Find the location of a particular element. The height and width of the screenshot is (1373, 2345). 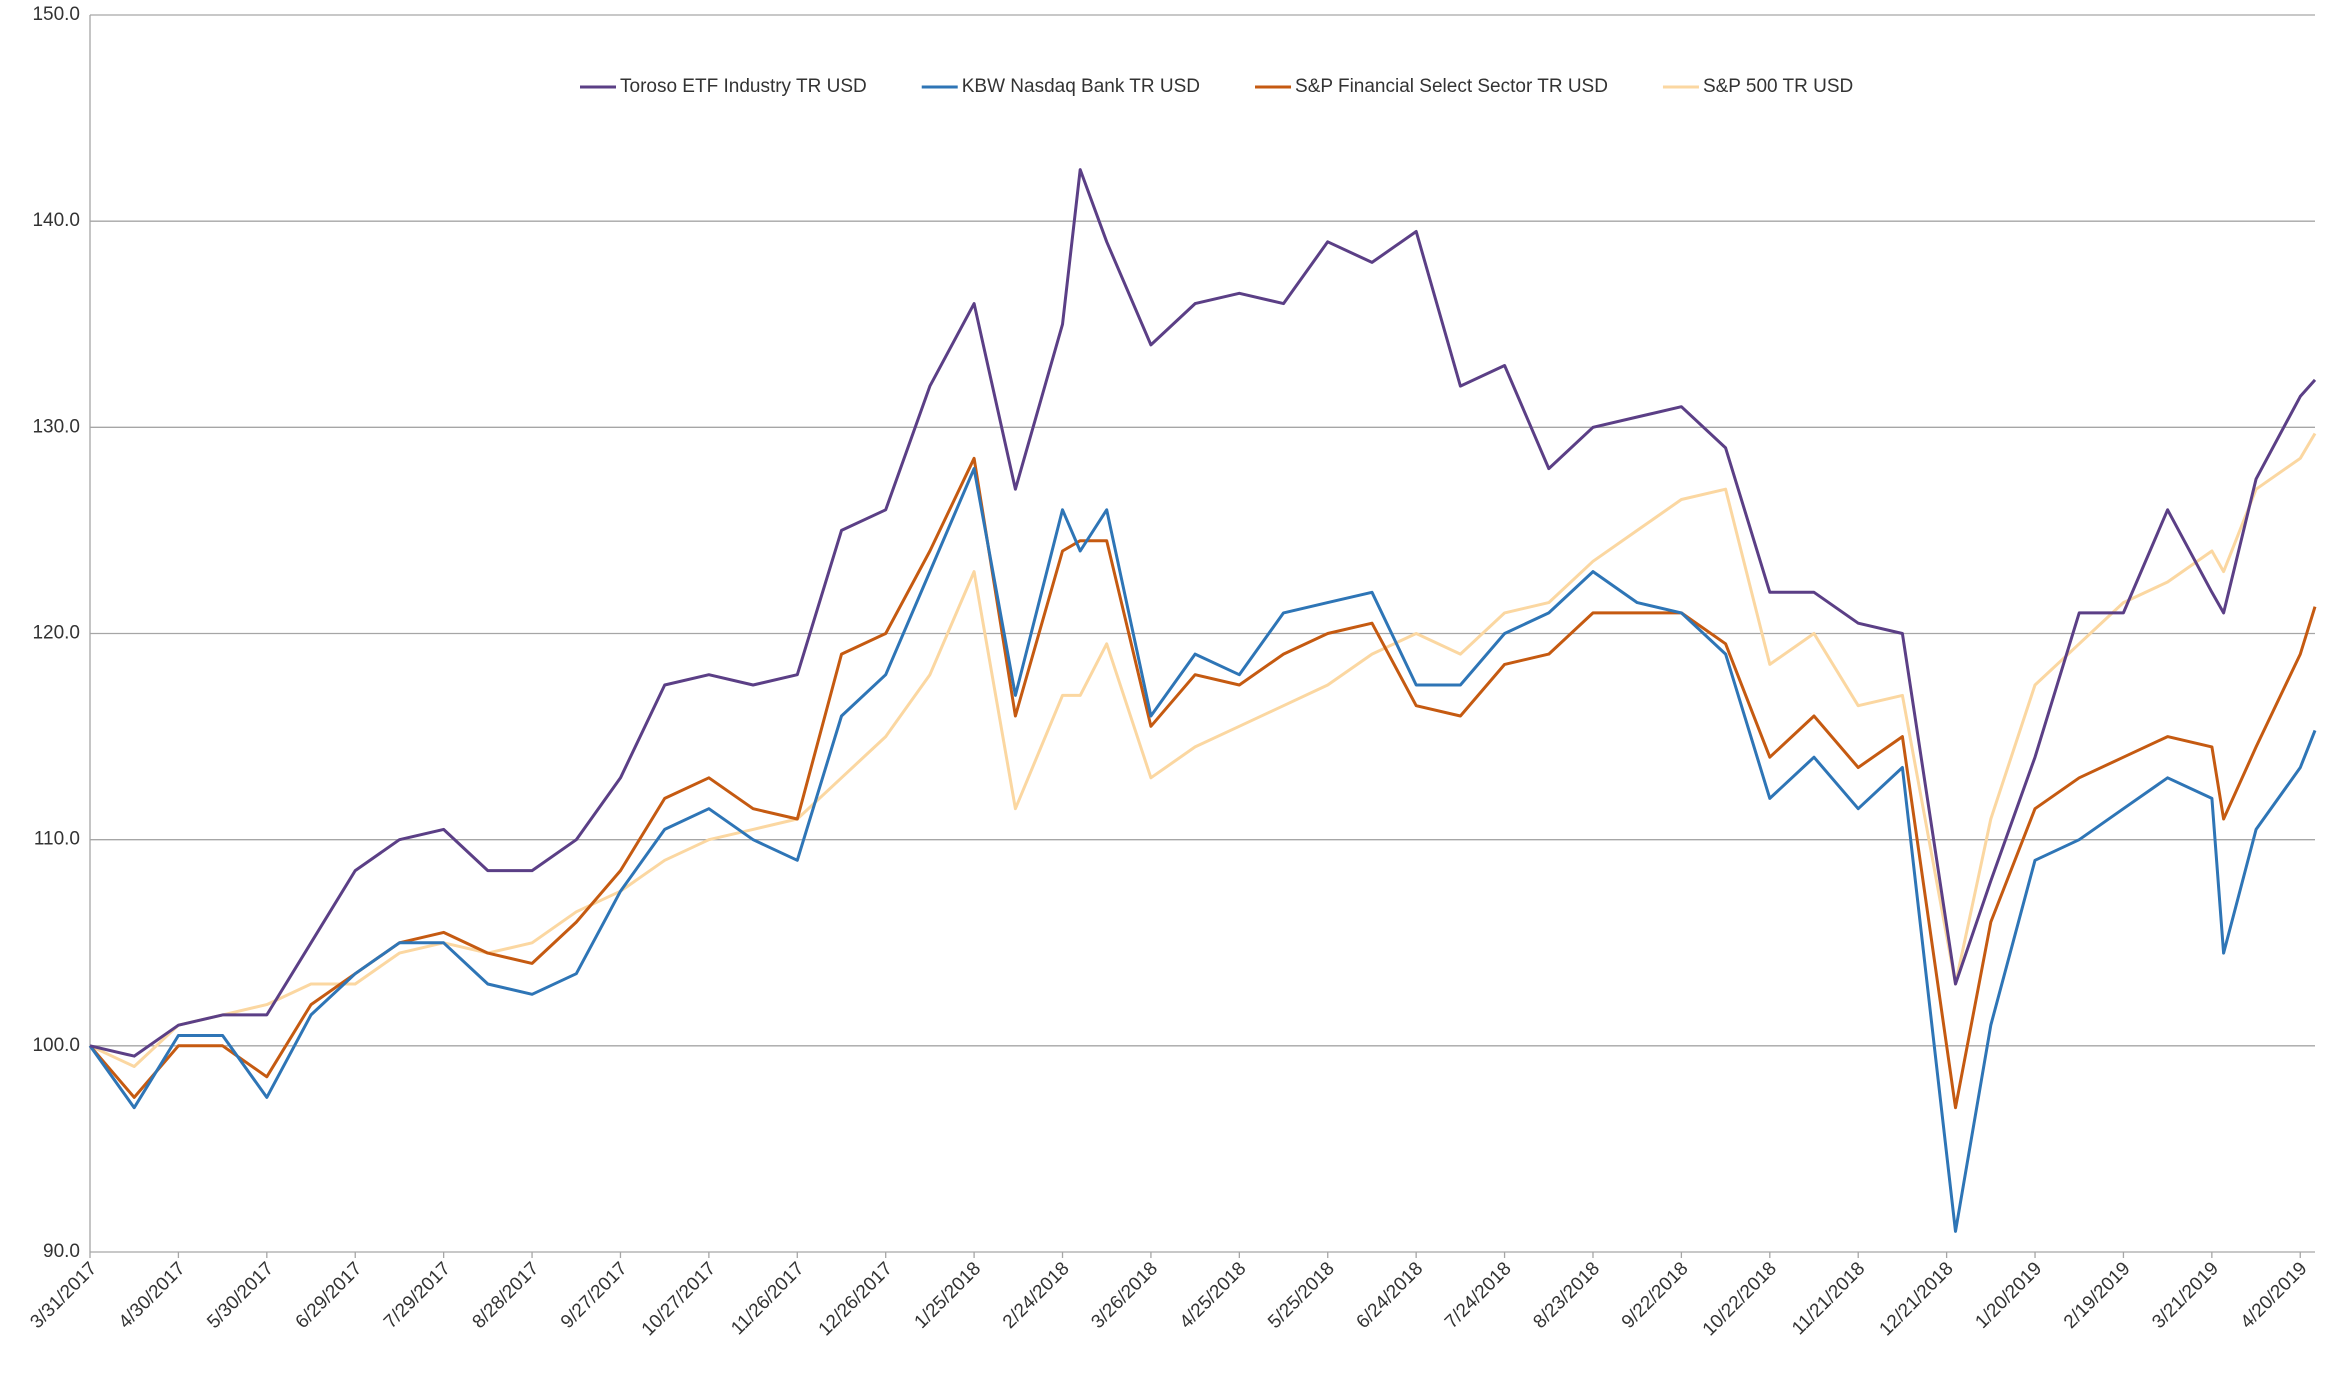

y-tick-label: 130.0 is located at coordinates (56, 426).